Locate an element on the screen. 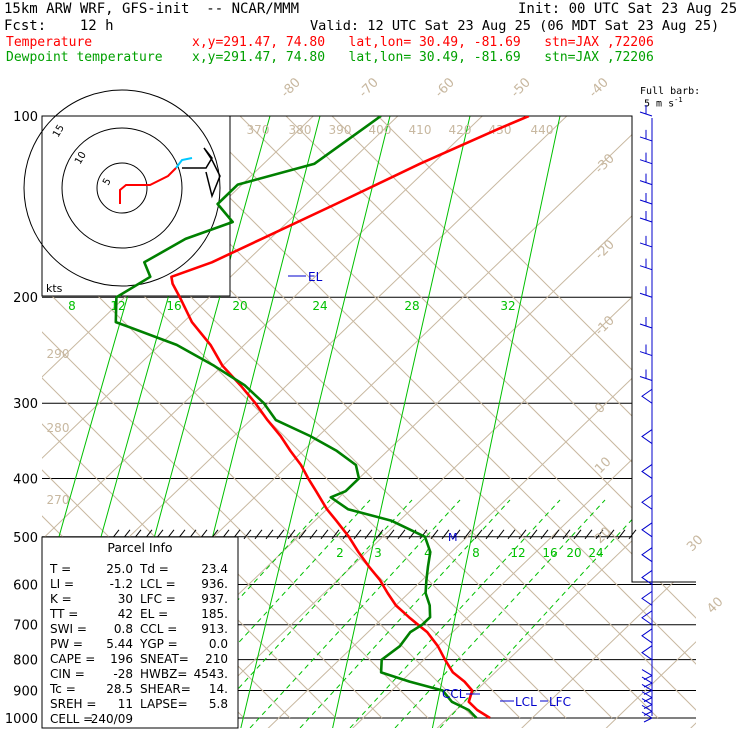  theta-label: 400 is located at coordinates (380, 130).